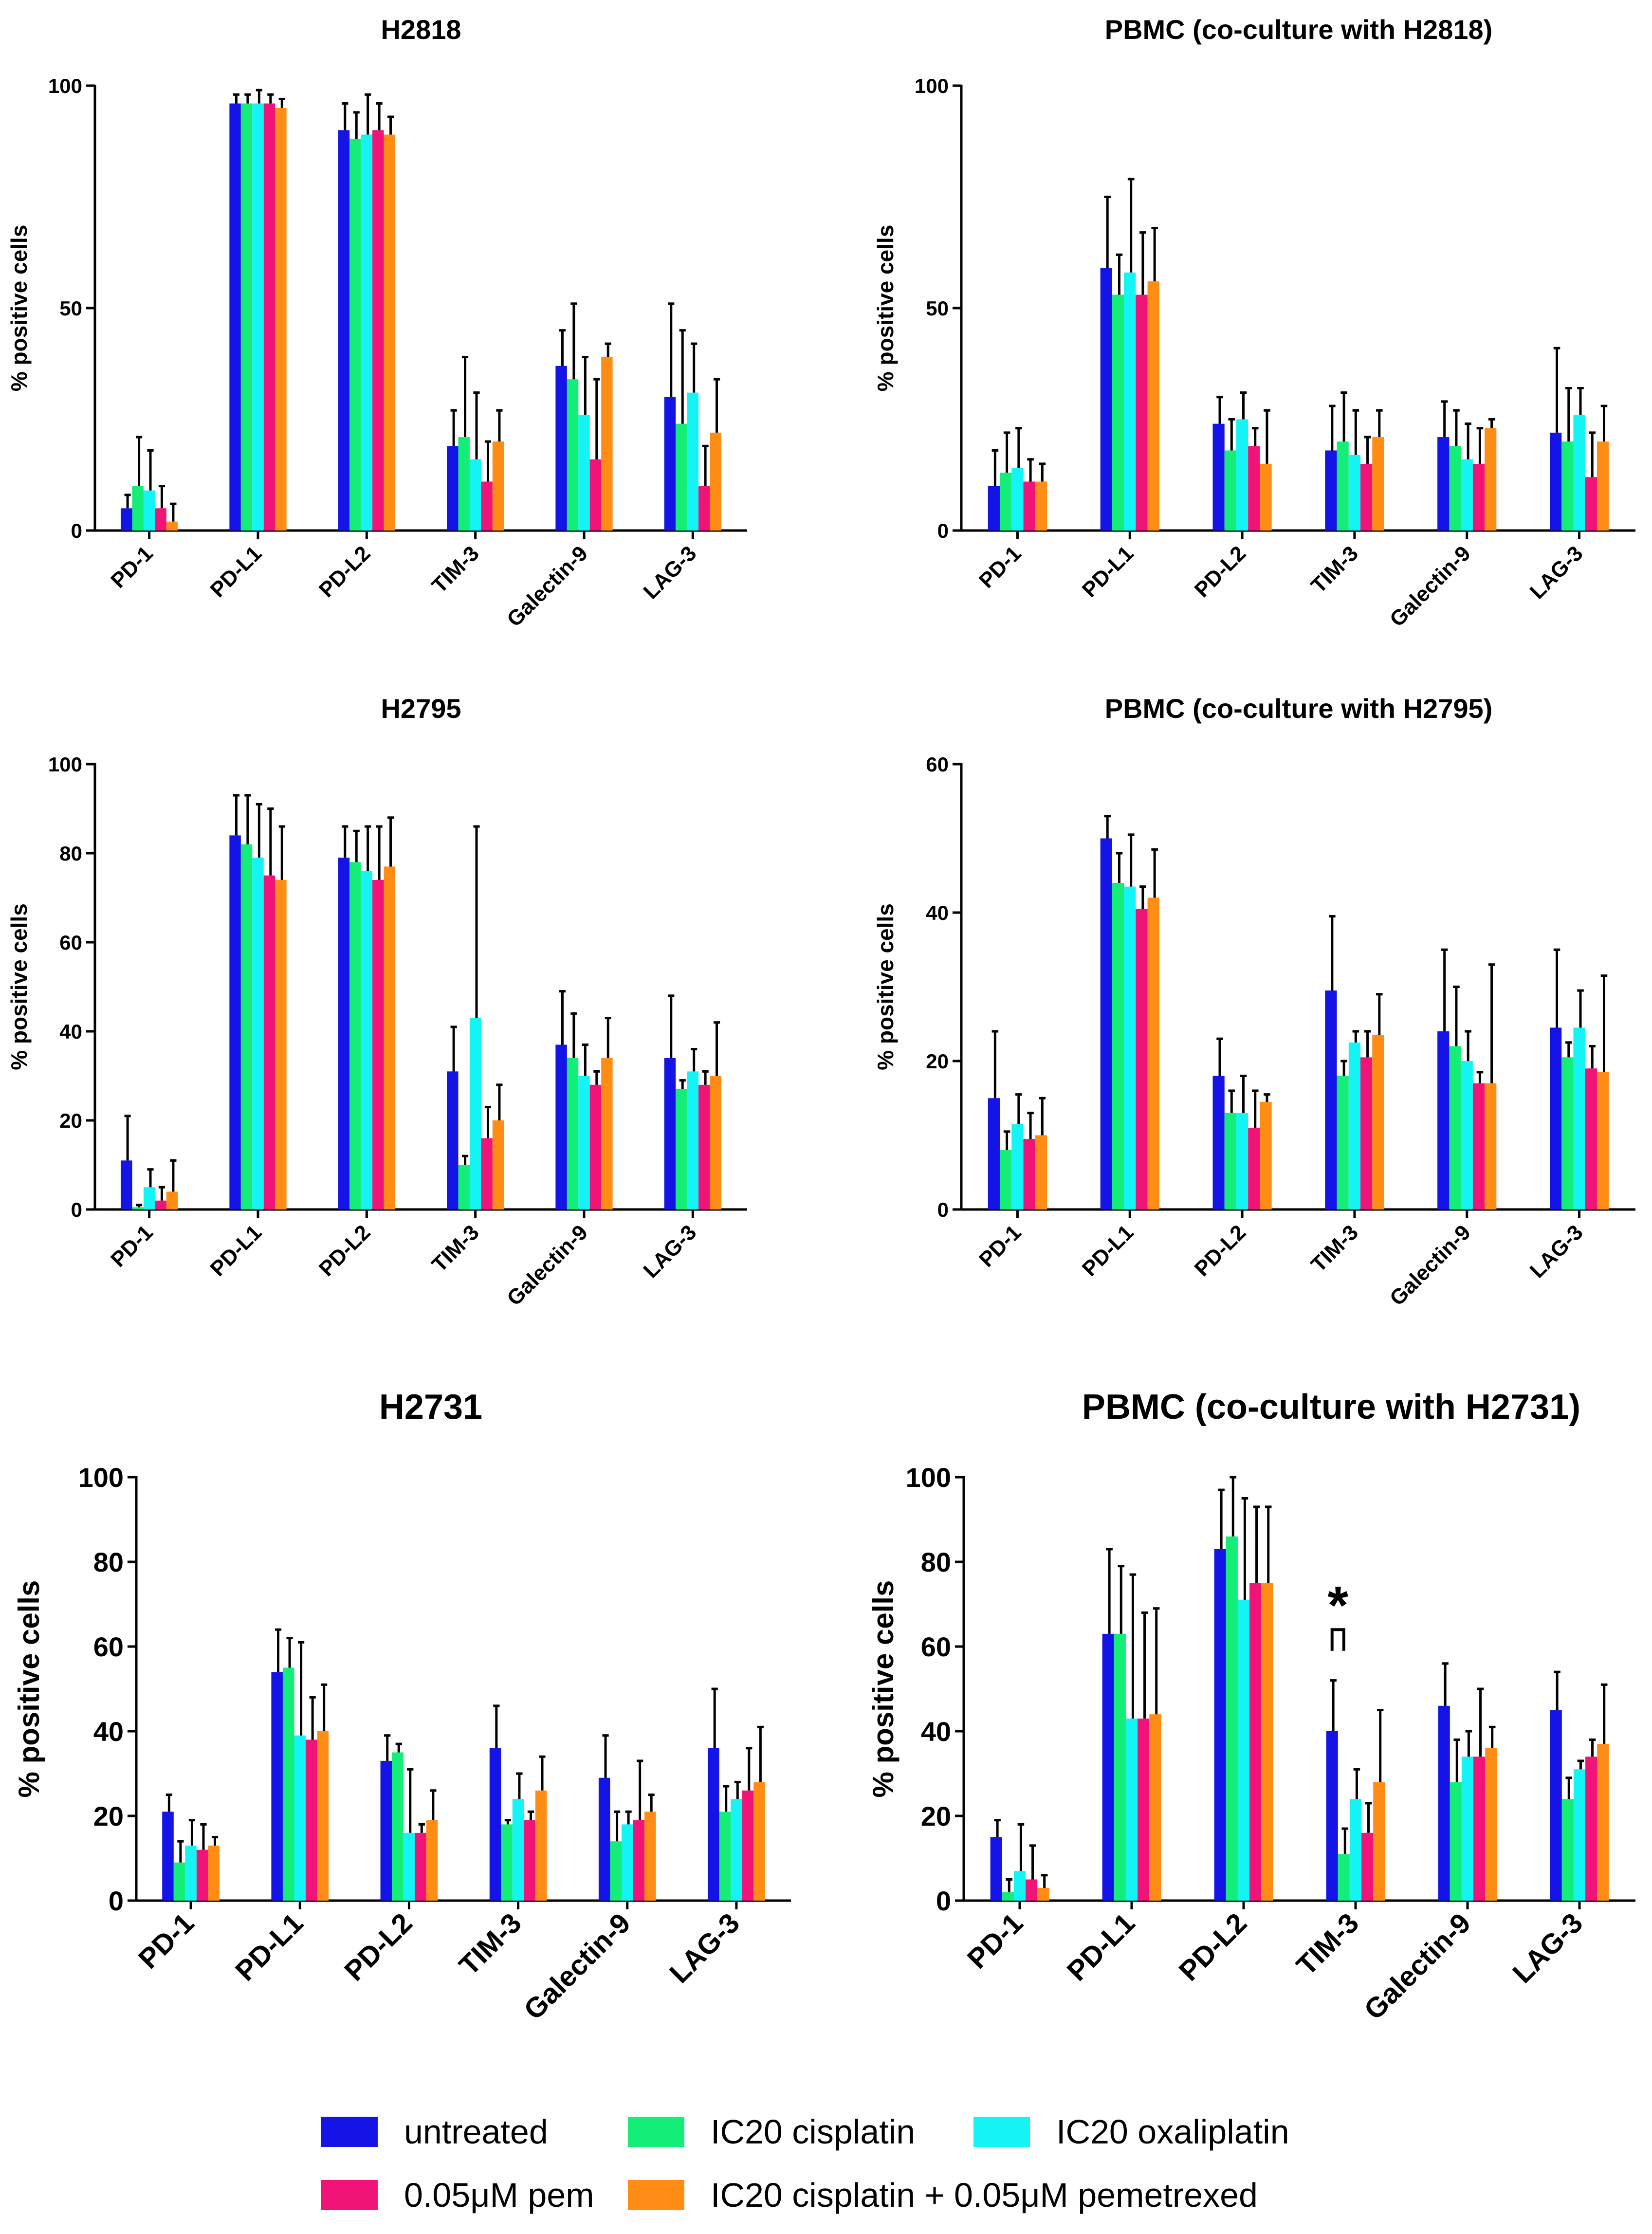  Describe the element at coordinates (1331, 1408) in the screenshot. I see `chart-title: PBMC (co-culture with H2731)` at that location.